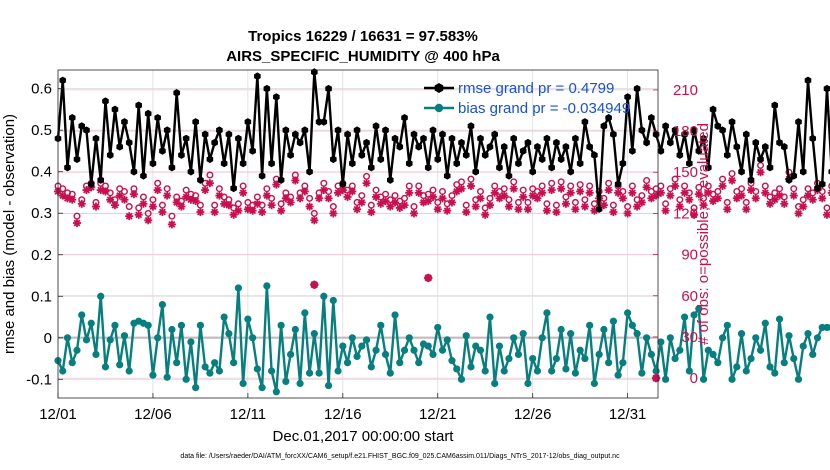  What do you see at coordinates (364, 436) in the screenshot?
I see `x-axis-label: Dec.01,2017 00:00:00 start` at bounding box center [364, 436].